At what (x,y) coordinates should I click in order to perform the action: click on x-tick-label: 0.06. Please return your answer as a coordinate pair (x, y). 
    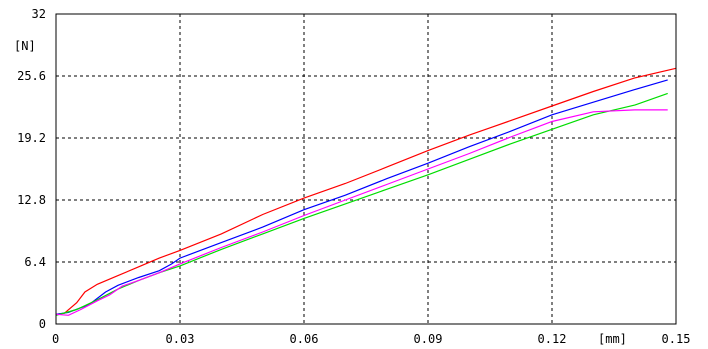
    Looking at the image, I should click on (304, 339).